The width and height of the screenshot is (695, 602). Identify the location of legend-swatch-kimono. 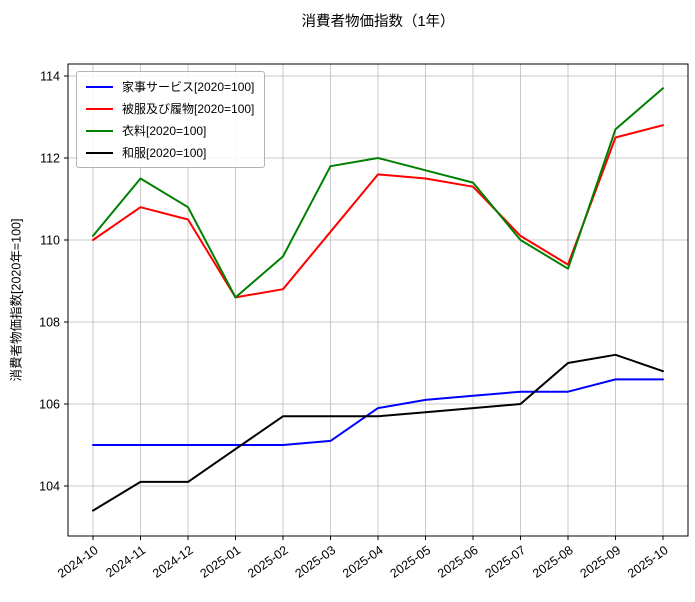
(99, 152).